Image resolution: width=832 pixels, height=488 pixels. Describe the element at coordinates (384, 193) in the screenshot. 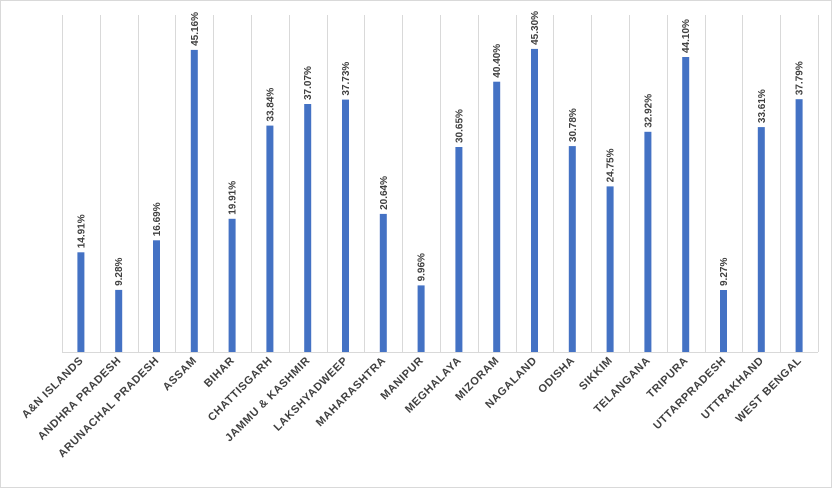

I see `data-label: 20.64%` at that location.